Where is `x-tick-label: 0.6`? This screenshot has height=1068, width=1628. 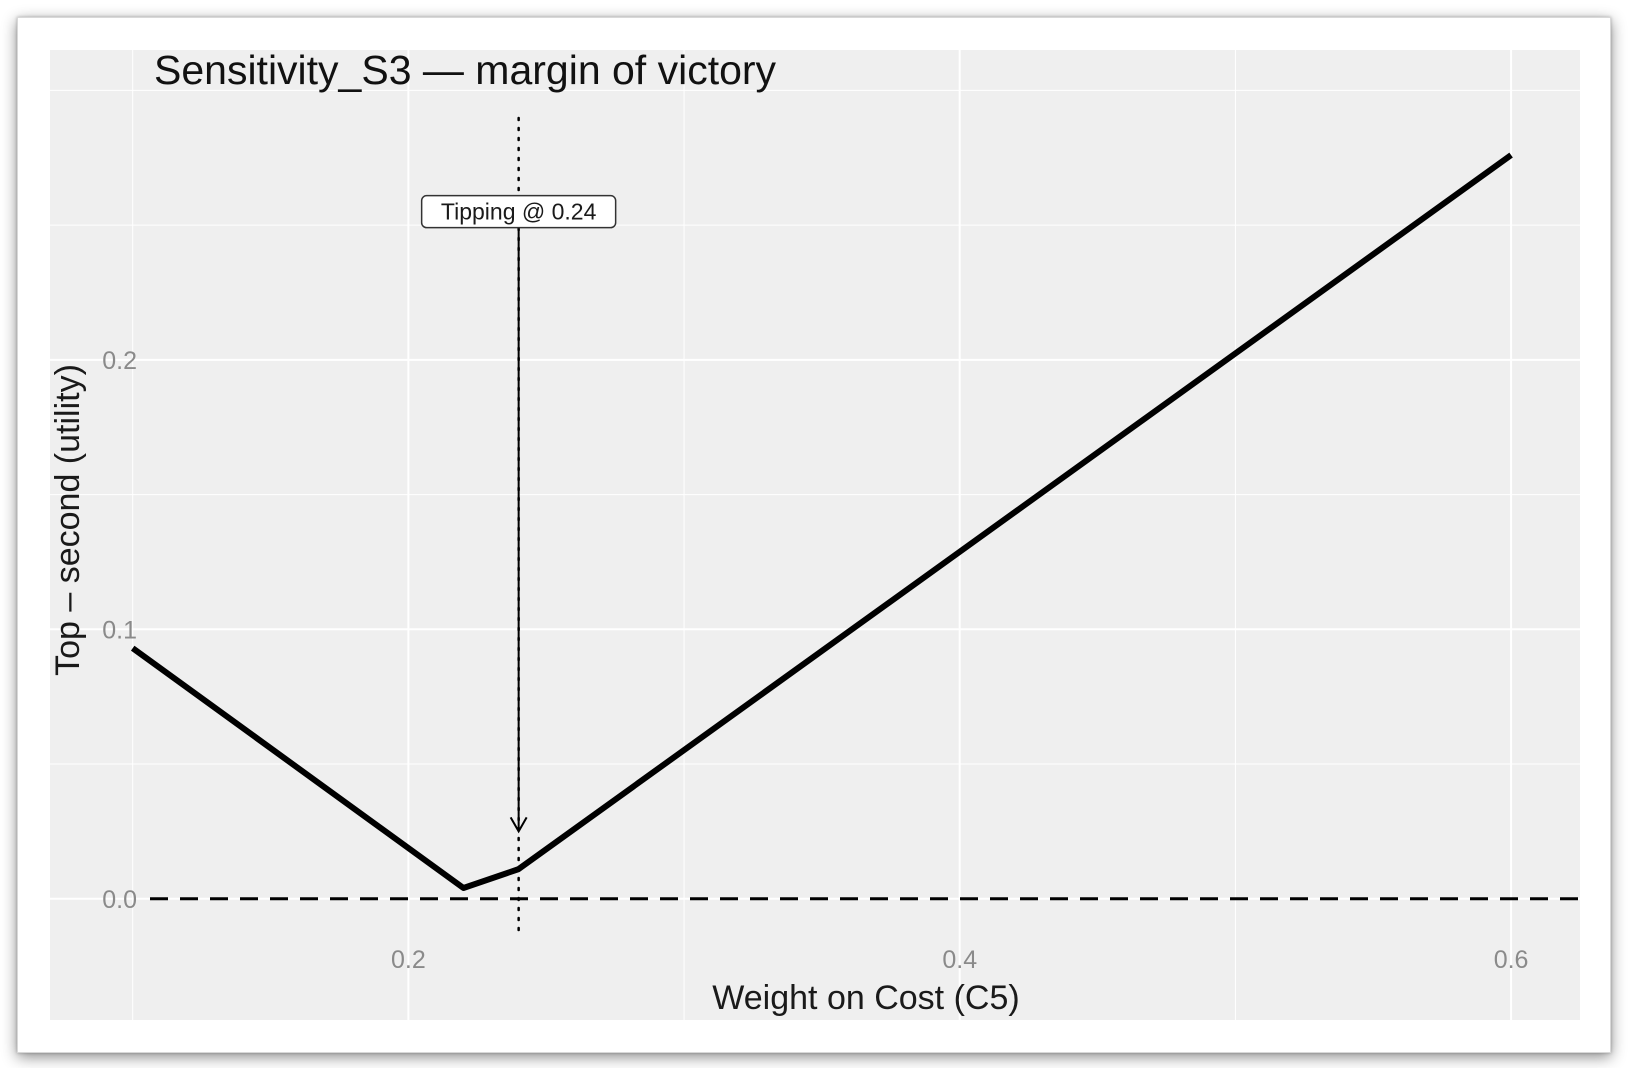 x-tick-label: 0.6 is located at coordinates (1511, 960).